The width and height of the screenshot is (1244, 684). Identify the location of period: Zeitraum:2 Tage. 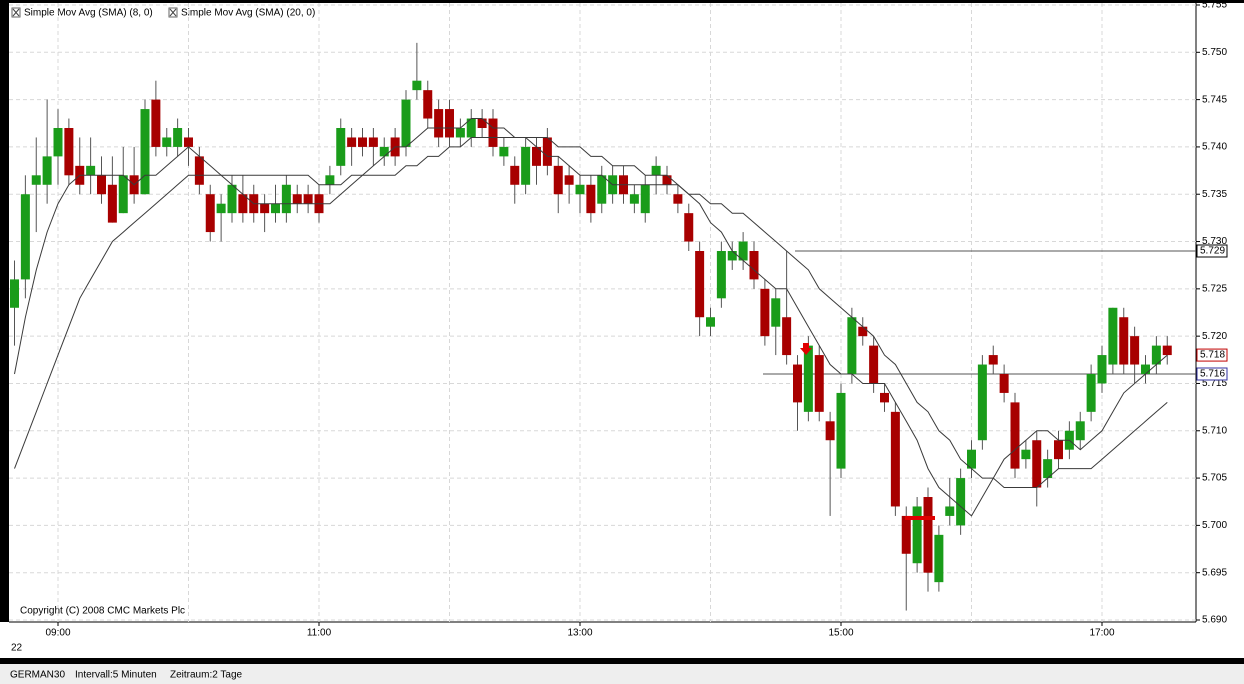
(206, 675).